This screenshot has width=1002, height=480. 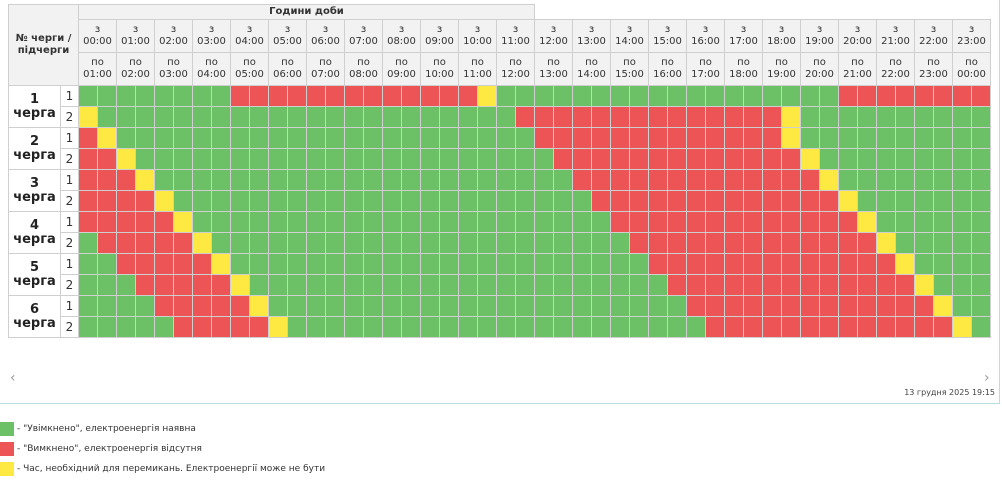 I want to click on queue-header-line1: № черги /, so click(x=43, y=38).